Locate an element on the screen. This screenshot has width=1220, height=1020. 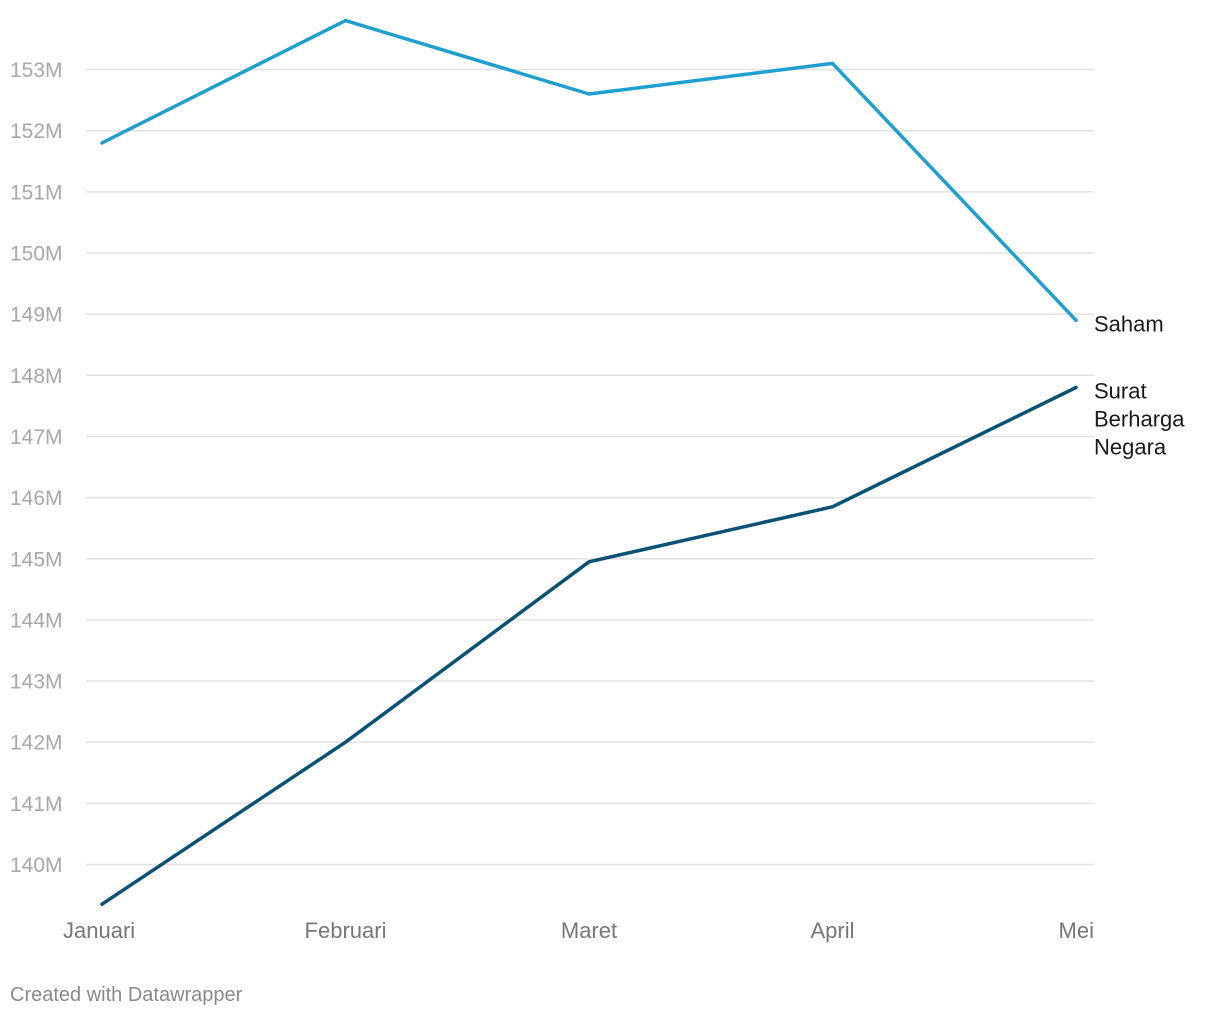
y-tick-label: 152M is located at coordinates (36, 131).